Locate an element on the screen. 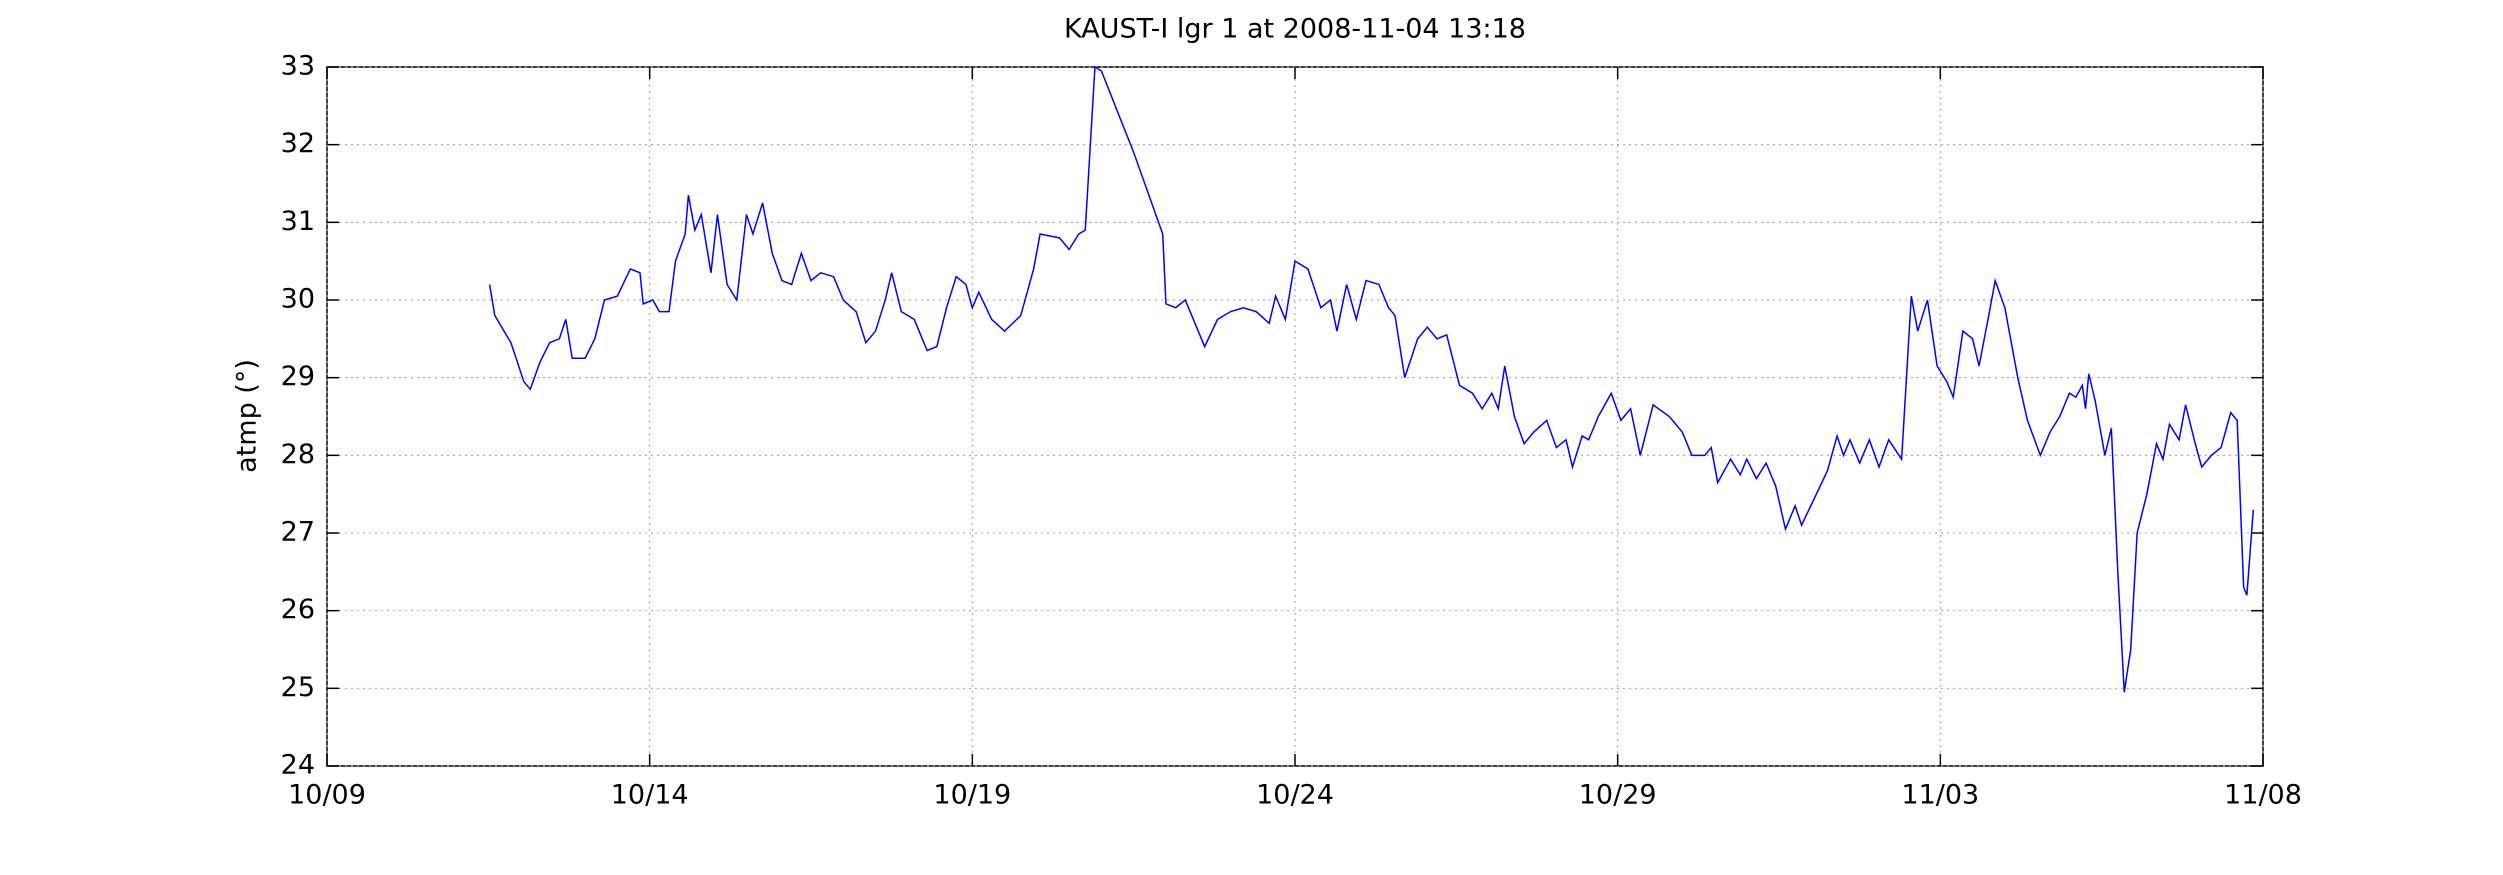 This screenshot has height=875, width=2503. y-tick-label: 32 is located at coordinates (298, 143).